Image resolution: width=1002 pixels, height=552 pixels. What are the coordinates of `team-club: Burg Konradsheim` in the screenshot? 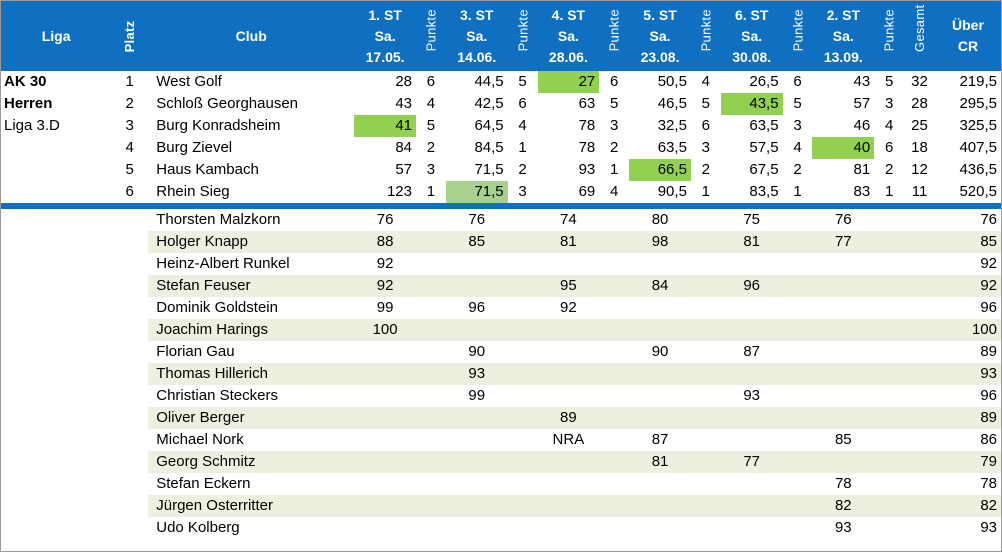 It's located at (218, 125).